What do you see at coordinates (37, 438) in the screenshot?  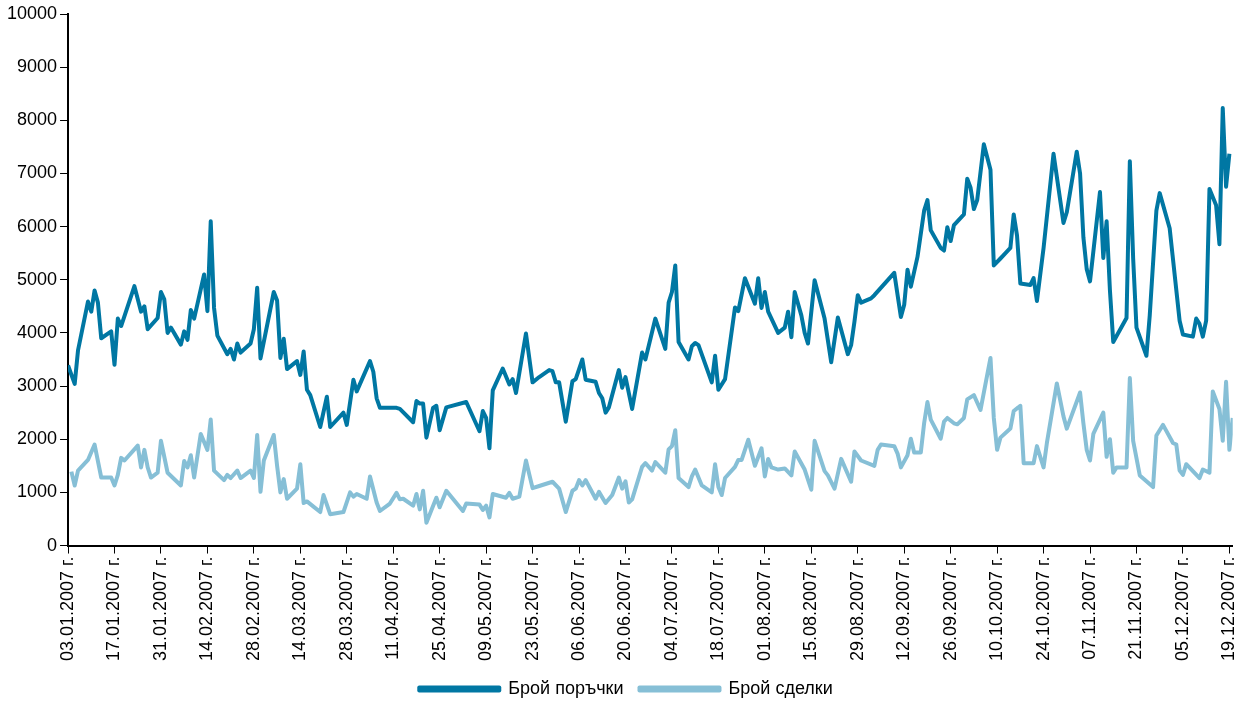 I see `y-tick-label: 2000` at bounding box center [37, 438].